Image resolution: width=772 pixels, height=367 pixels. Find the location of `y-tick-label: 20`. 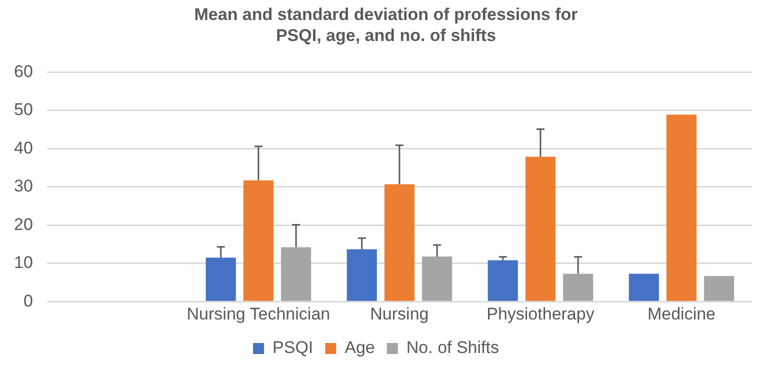

y-tick-label: 20 is located at coordinates (23, 224).